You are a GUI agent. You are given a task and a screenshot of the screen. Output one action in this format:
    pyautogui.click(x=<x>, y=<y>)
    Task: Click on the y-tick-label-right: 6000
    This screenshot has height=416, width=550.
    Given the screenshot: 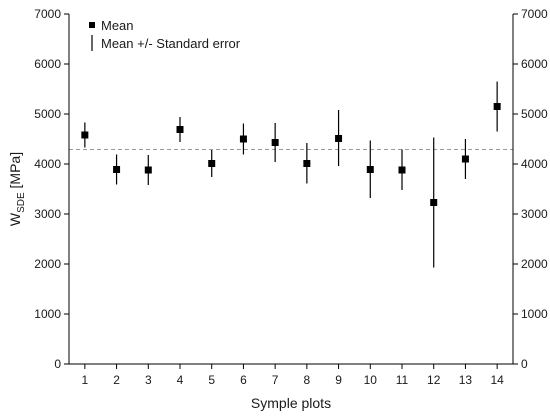 What is the action you would take?
    pyautogui.click(x=534, y=64)
    